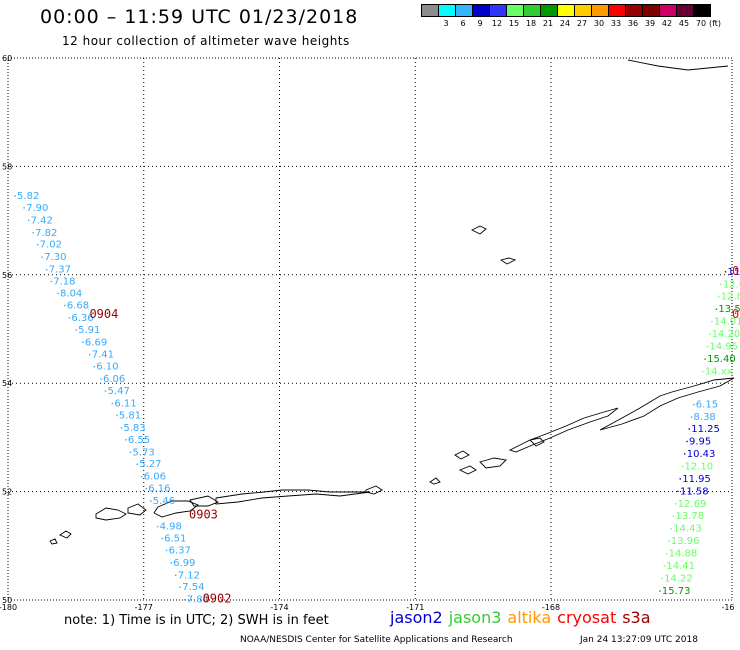 The width and height of the screenshot is (740, 650). Describe the element at coordinates (705, 429) in the screenshot. I see `wave-height-label: 11.25` at that location.